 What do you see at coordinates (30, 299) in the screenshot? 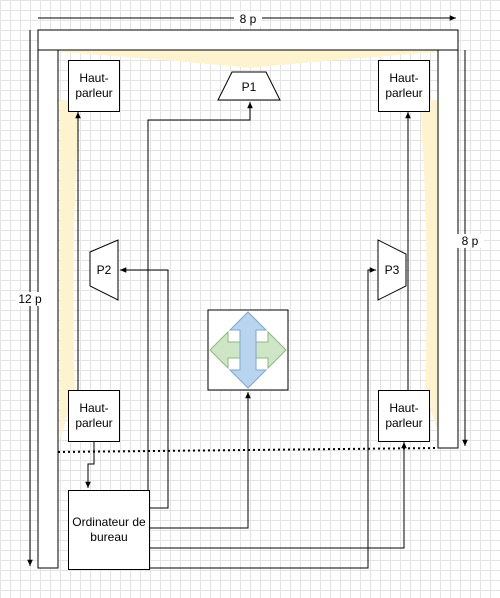
I see `dimension-depth-label: 12 p` at bounding box center [30, 299].